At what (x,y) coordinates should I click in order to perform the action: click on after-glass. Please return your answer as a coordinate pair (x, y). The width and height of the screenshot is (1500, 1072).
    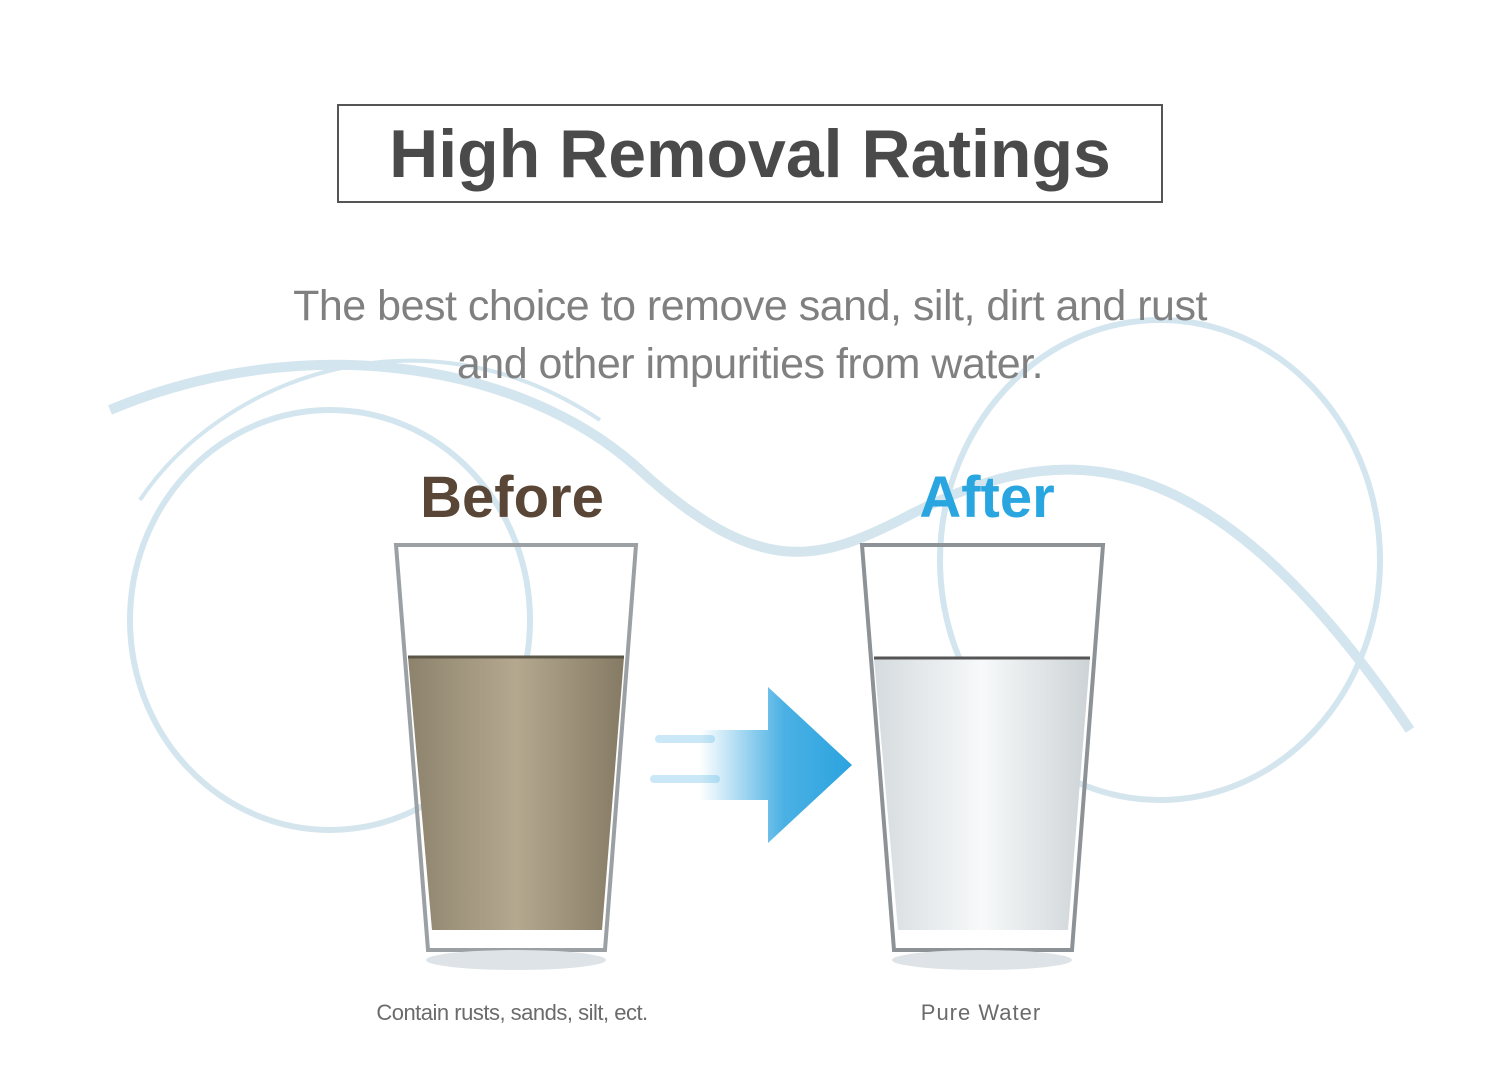
    Looking at the image, I should click on (982, 756).